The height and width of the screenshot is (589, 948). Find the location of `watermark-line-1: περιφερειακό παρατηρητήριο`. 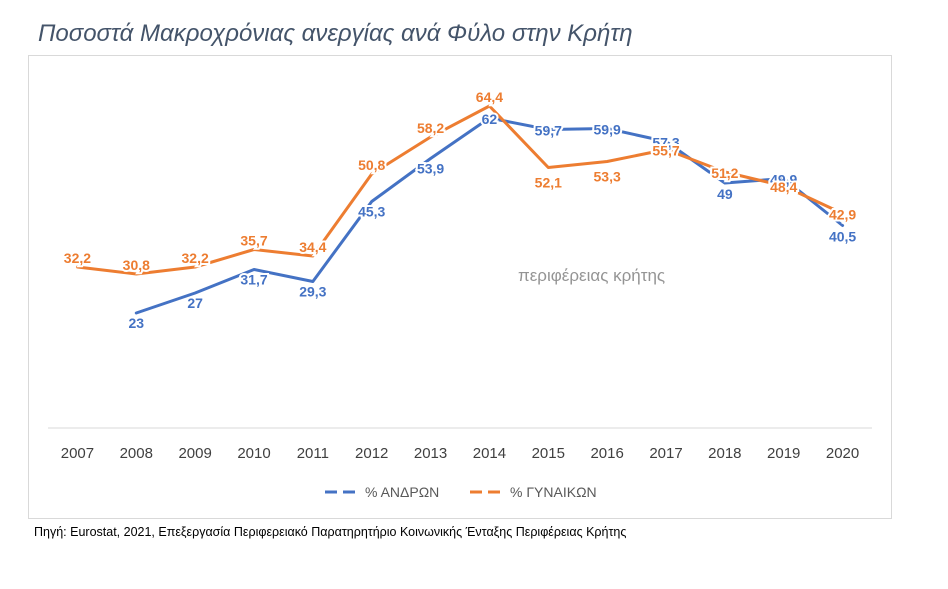

watermark-line-1: περιφερειακό παρατηρητήριο is located at coordinates (628, 238).